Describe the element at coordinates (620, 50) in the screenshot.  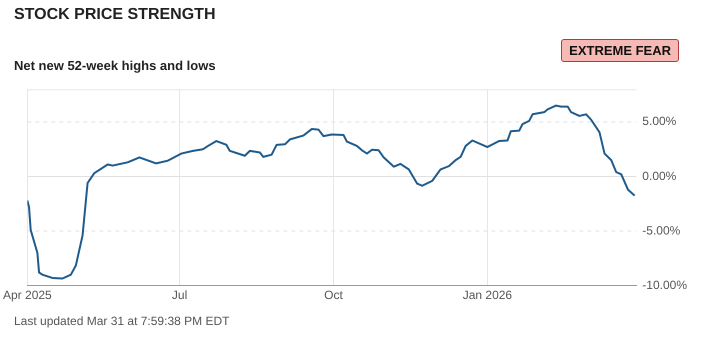
I see `text: EXTREME FEAR` at that location.